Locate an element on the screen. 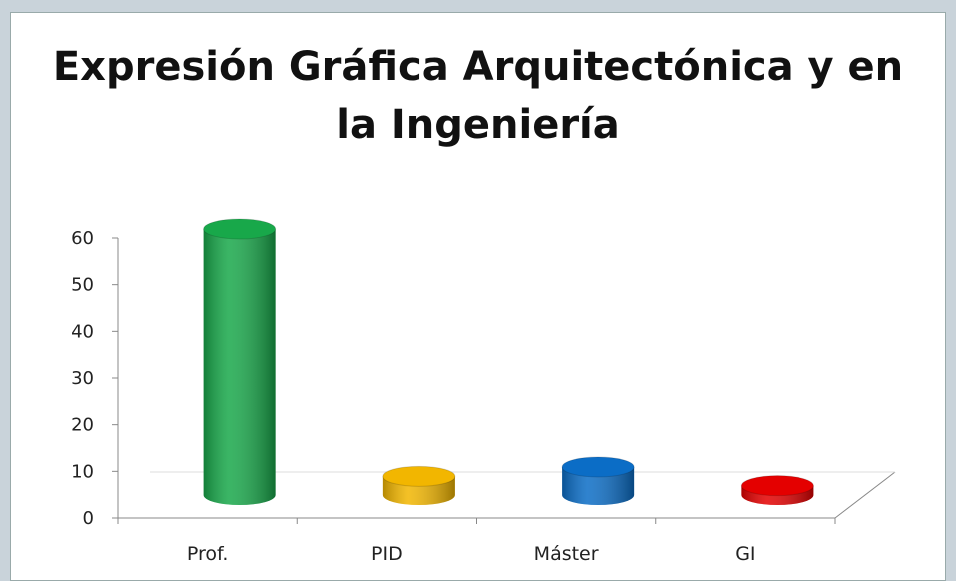 This screenshot has height=581, width=956. x-tick-label: GI is located at coordinates (745, 554).